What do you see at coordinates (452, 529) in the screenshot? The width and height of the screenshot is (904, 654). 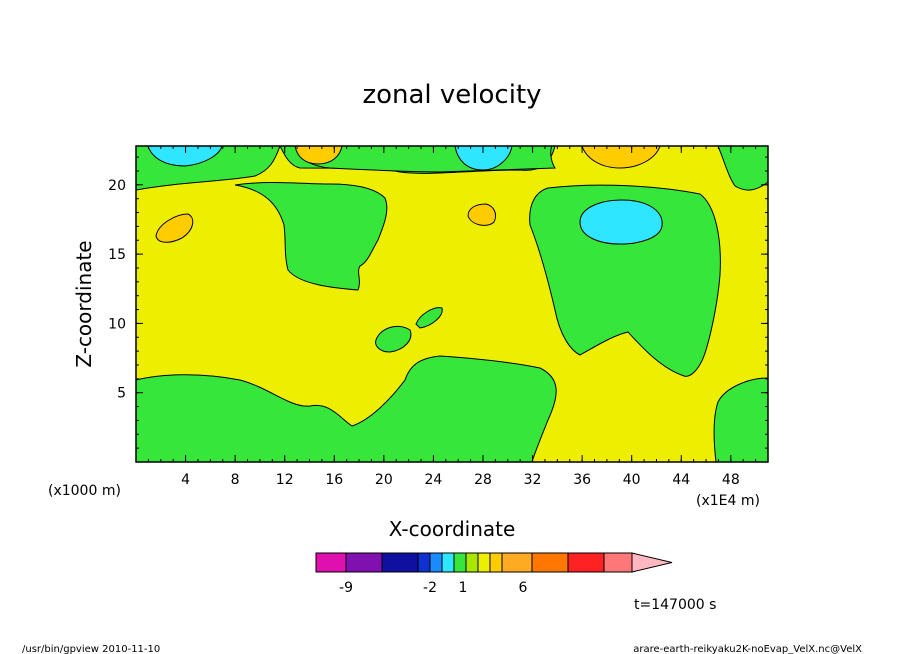 I see `x-axis-label: X-coordinate` at bounding box center [452, 529].